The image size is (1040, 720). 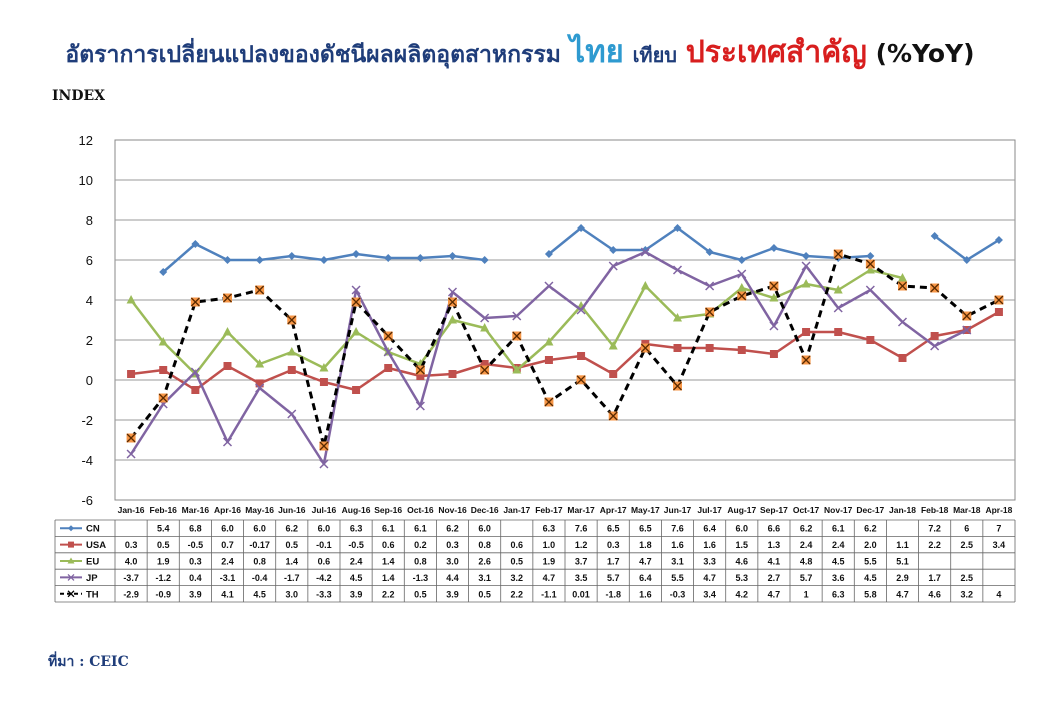 I want to click on x-tick-label: Oct-17, so click(x=806, y=510).